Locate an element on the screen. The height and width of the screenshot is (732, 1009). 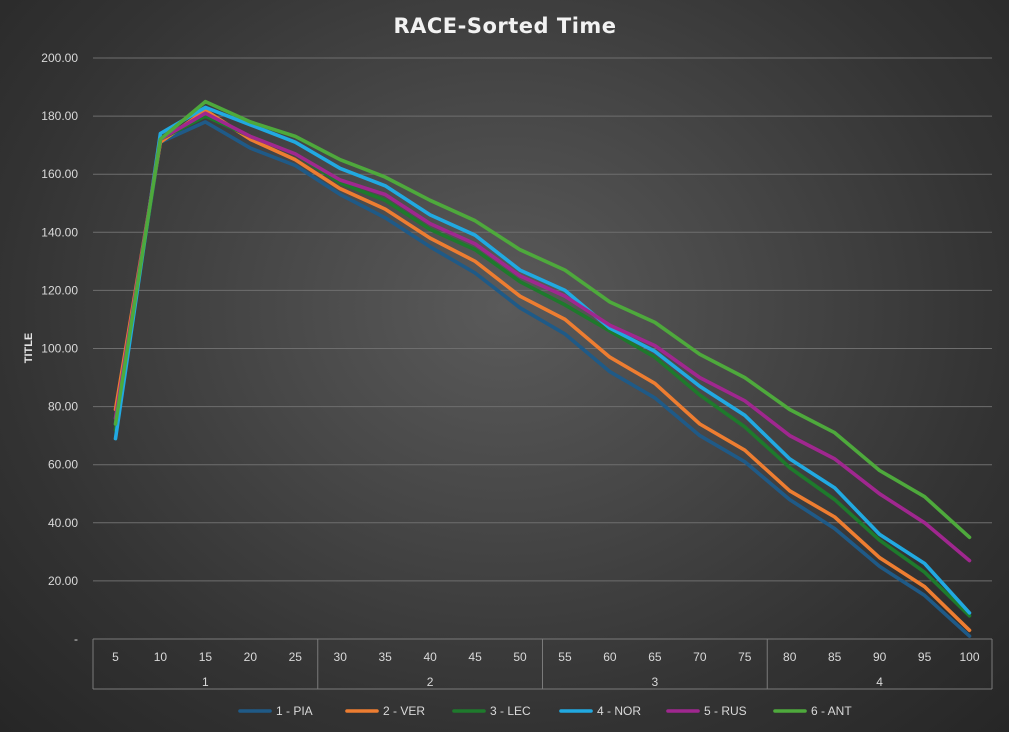
x-tick-label: 10 is located at coordinates (161, 657).